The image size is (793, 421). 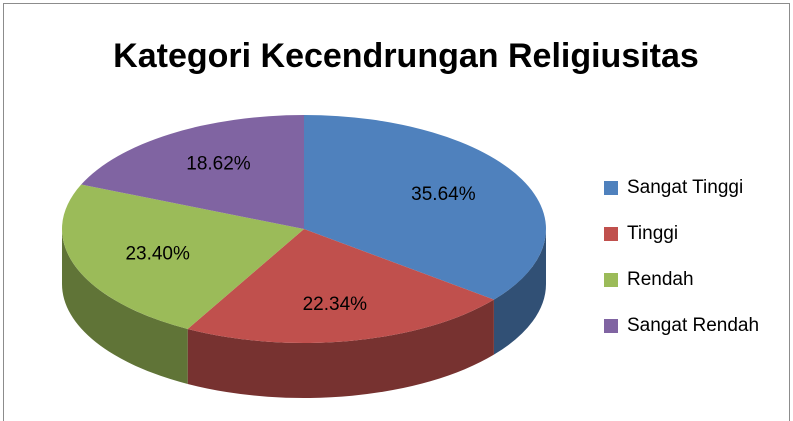 What do you see at coordinates (685, 187) in the screenshot?
I see `legend-label: Sangat Tinggi` at bounding box center [685, 187].